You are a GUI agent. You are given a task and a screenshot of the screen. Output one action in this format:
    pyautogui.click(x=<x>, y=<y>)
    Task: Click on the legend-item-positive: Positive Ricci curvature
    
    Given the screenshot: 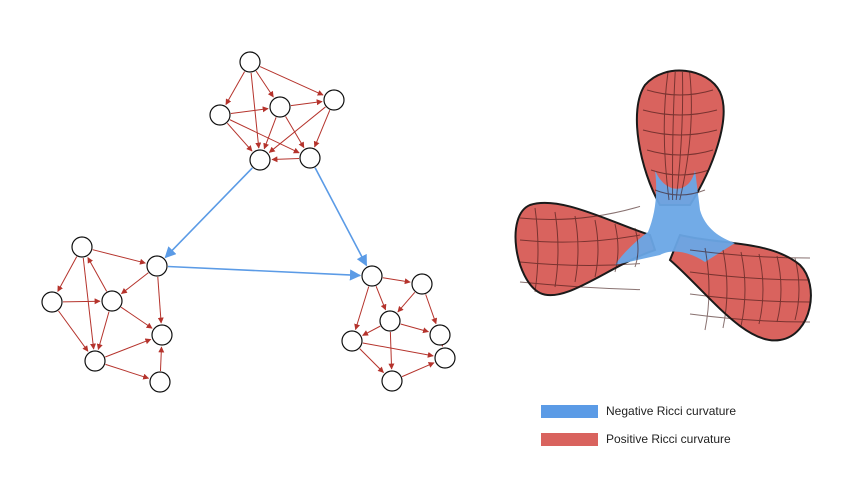 What is the action you would take?
    pyautogui.click(x=638, y=439)
    